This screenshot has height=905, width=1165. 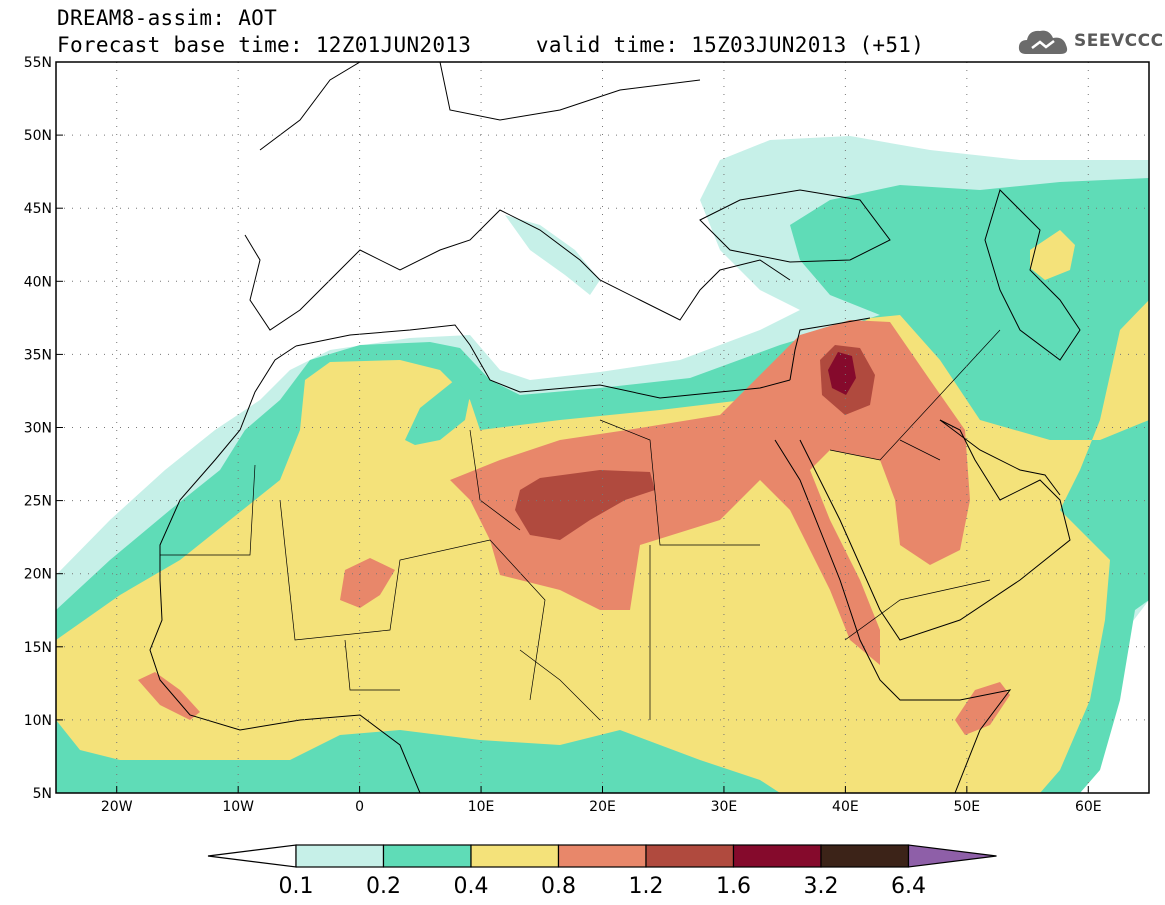 I want to click on contour-0.1-adriatic, so click(x=552, y=255).